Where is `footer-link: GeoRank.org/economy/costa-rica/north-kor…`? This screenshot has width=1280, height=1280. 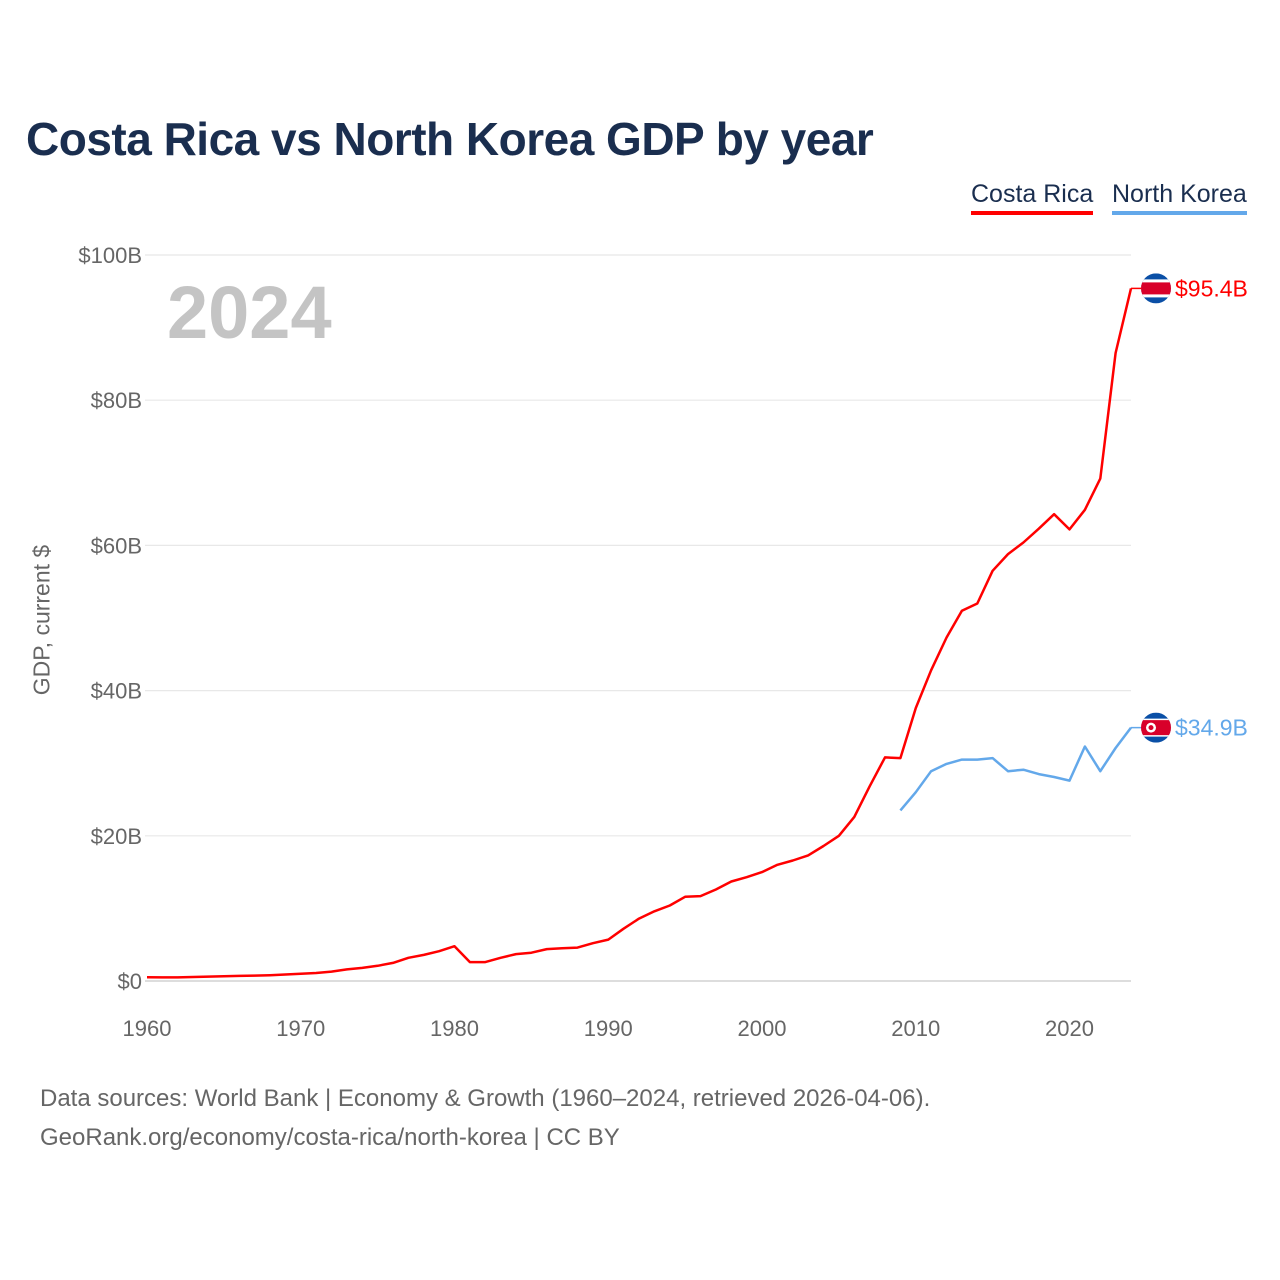
footer-link: GeoRank.org/economy/costa-rica/north-kor… is located at coordinates (330, 1137).